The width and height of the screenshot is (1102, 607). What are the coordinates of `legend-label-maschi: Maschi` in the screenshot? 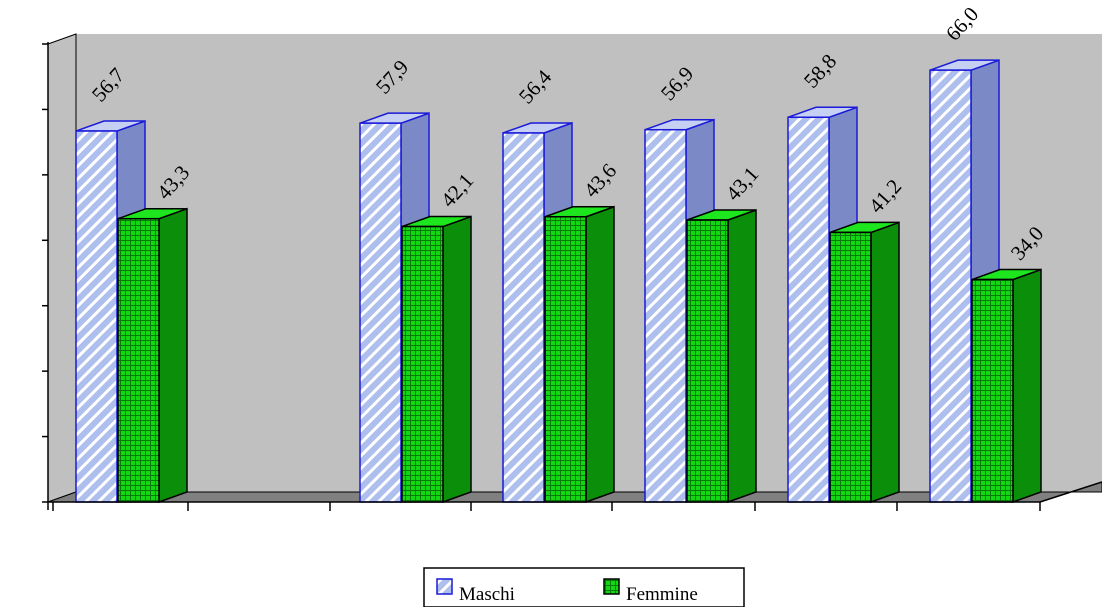 It's located at (487, 594).